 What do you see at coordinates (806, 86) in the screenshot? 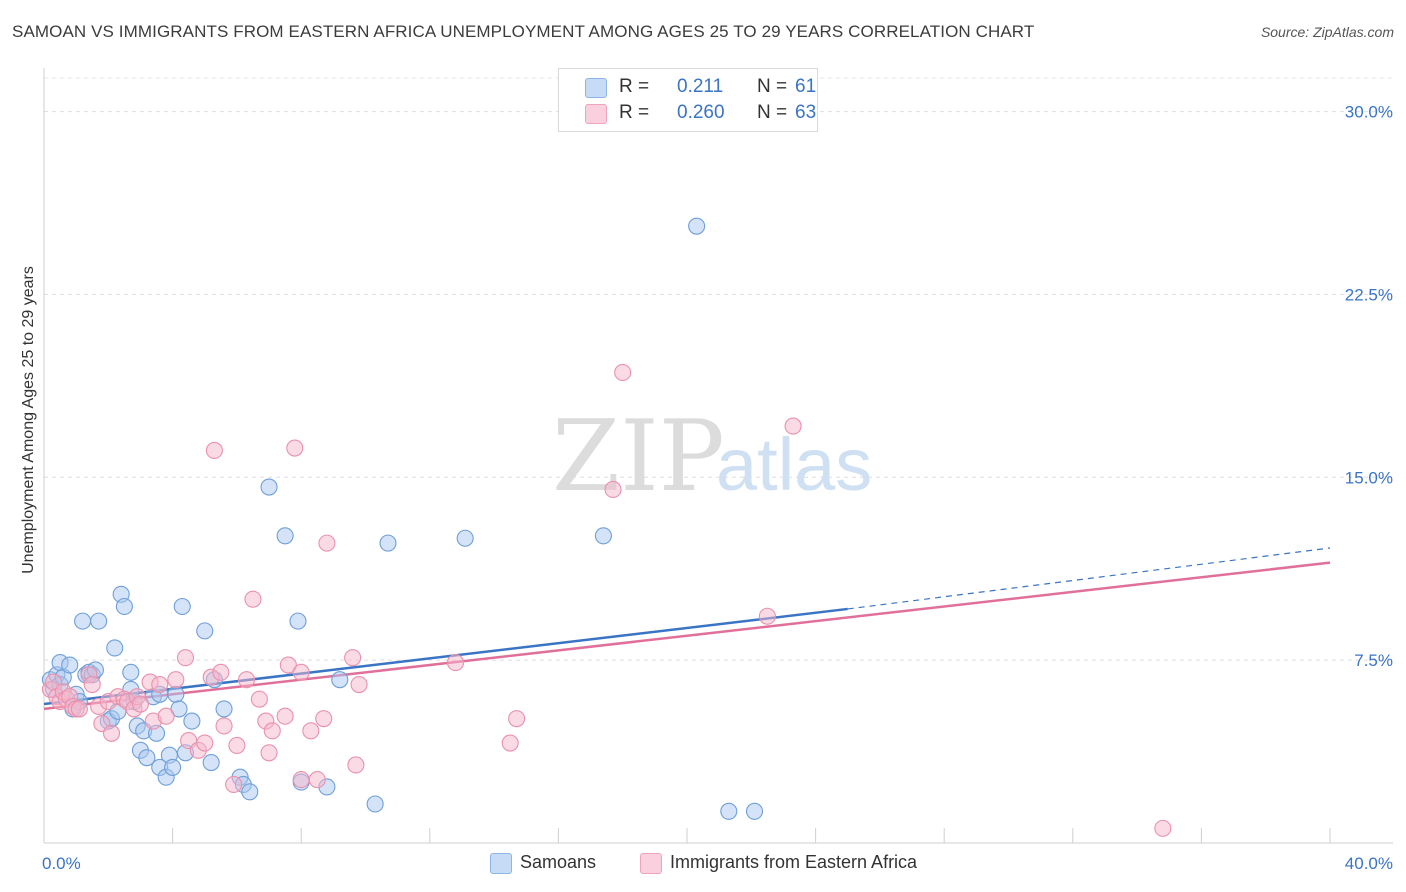
I see `legend-n-value: 61` at bounding box center [806, 86].